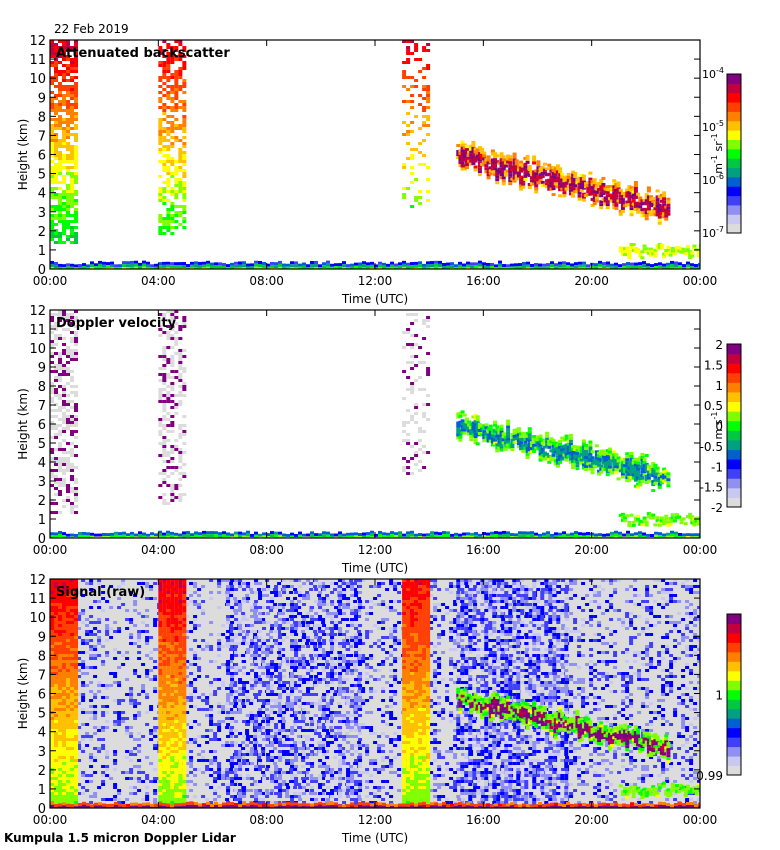 The image size is (780, 850). I want to click on y-tick-label: 6, so click(42, 425).